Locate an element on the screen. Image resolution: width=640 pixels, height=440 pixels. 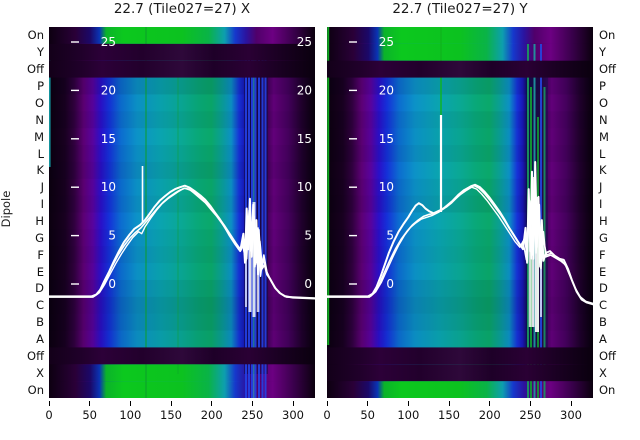
panel-title-y: 22.7 (Tile027=27) Y is located at coordinates (460, 9).